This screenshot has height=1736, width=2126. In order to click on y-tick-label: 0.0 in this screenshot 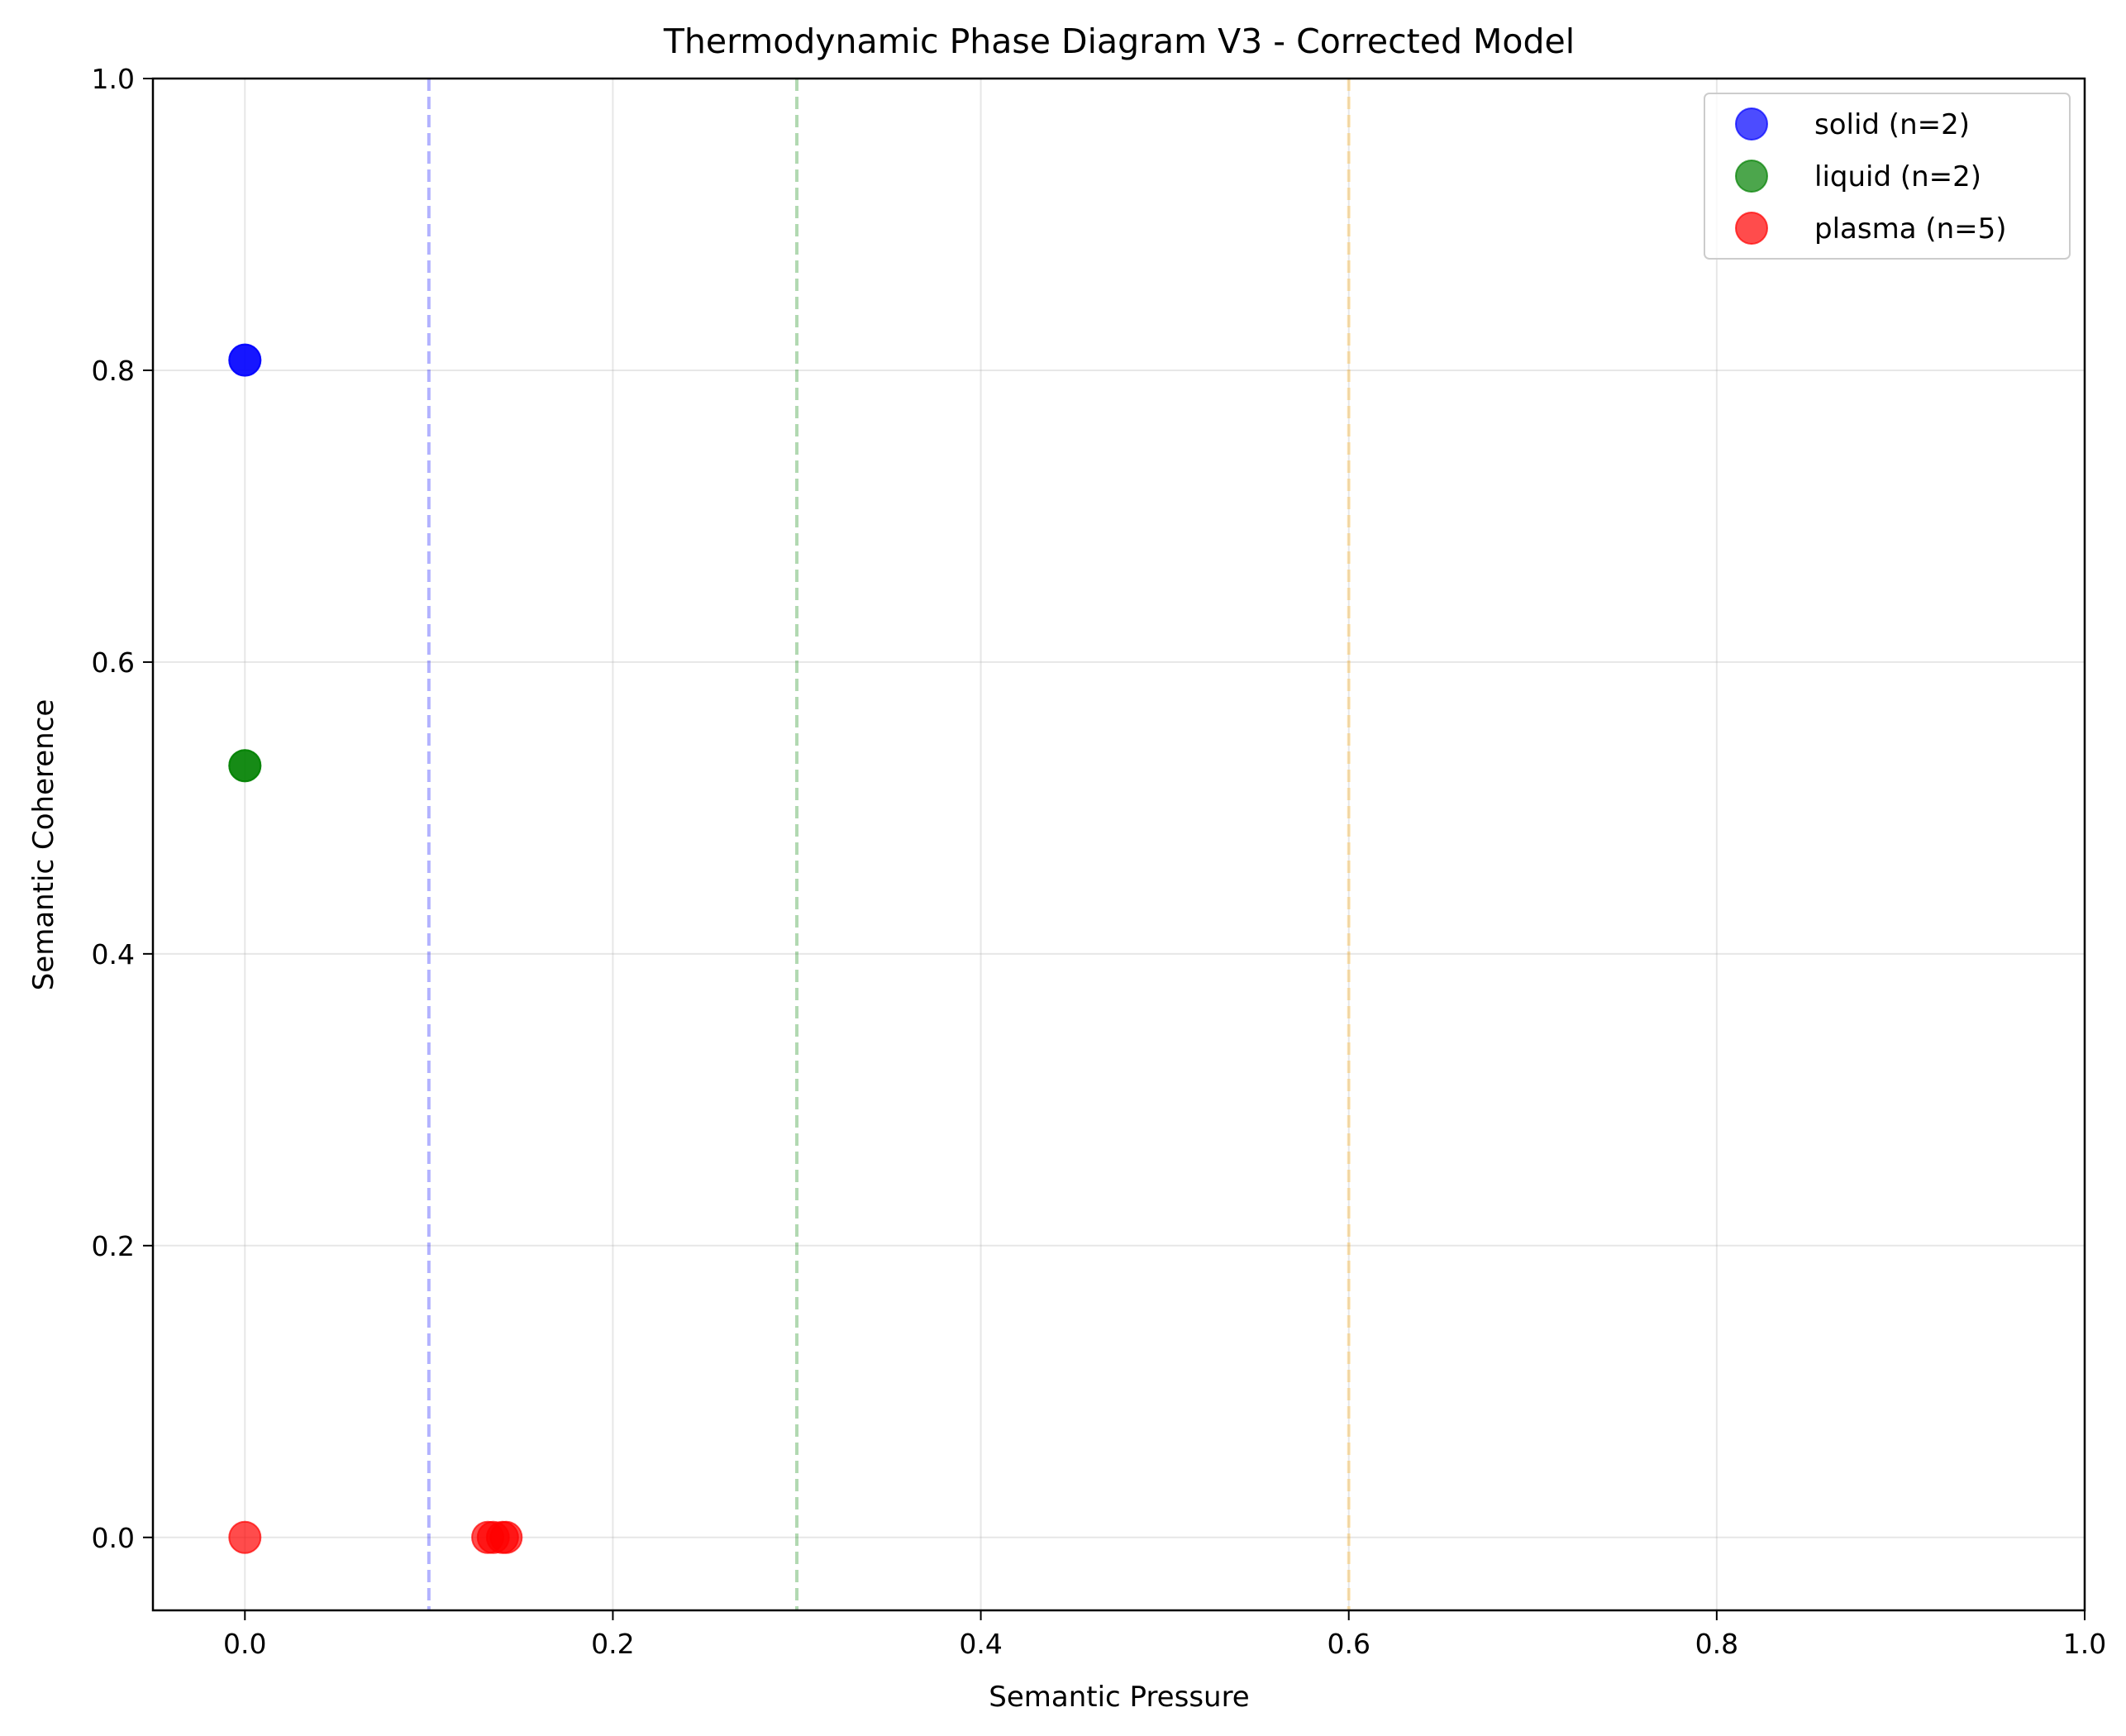, I will do `click(114, 1538)`.